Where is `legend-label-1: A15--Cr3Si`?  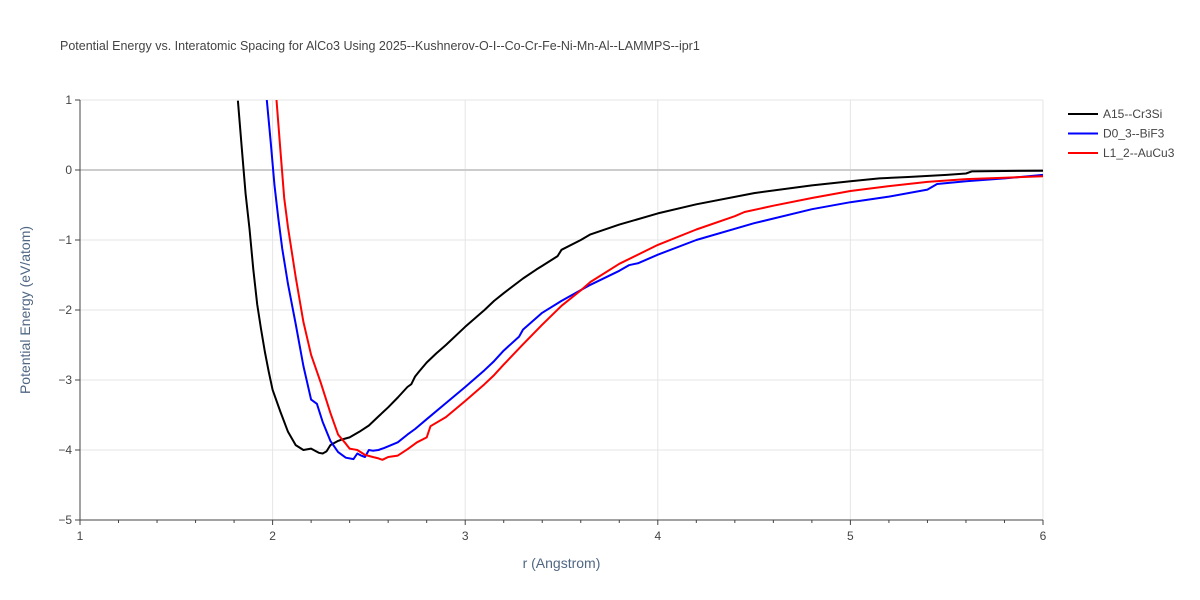 legend-label-1: A15--Cr3Si is located at coordinates (1132, 114).